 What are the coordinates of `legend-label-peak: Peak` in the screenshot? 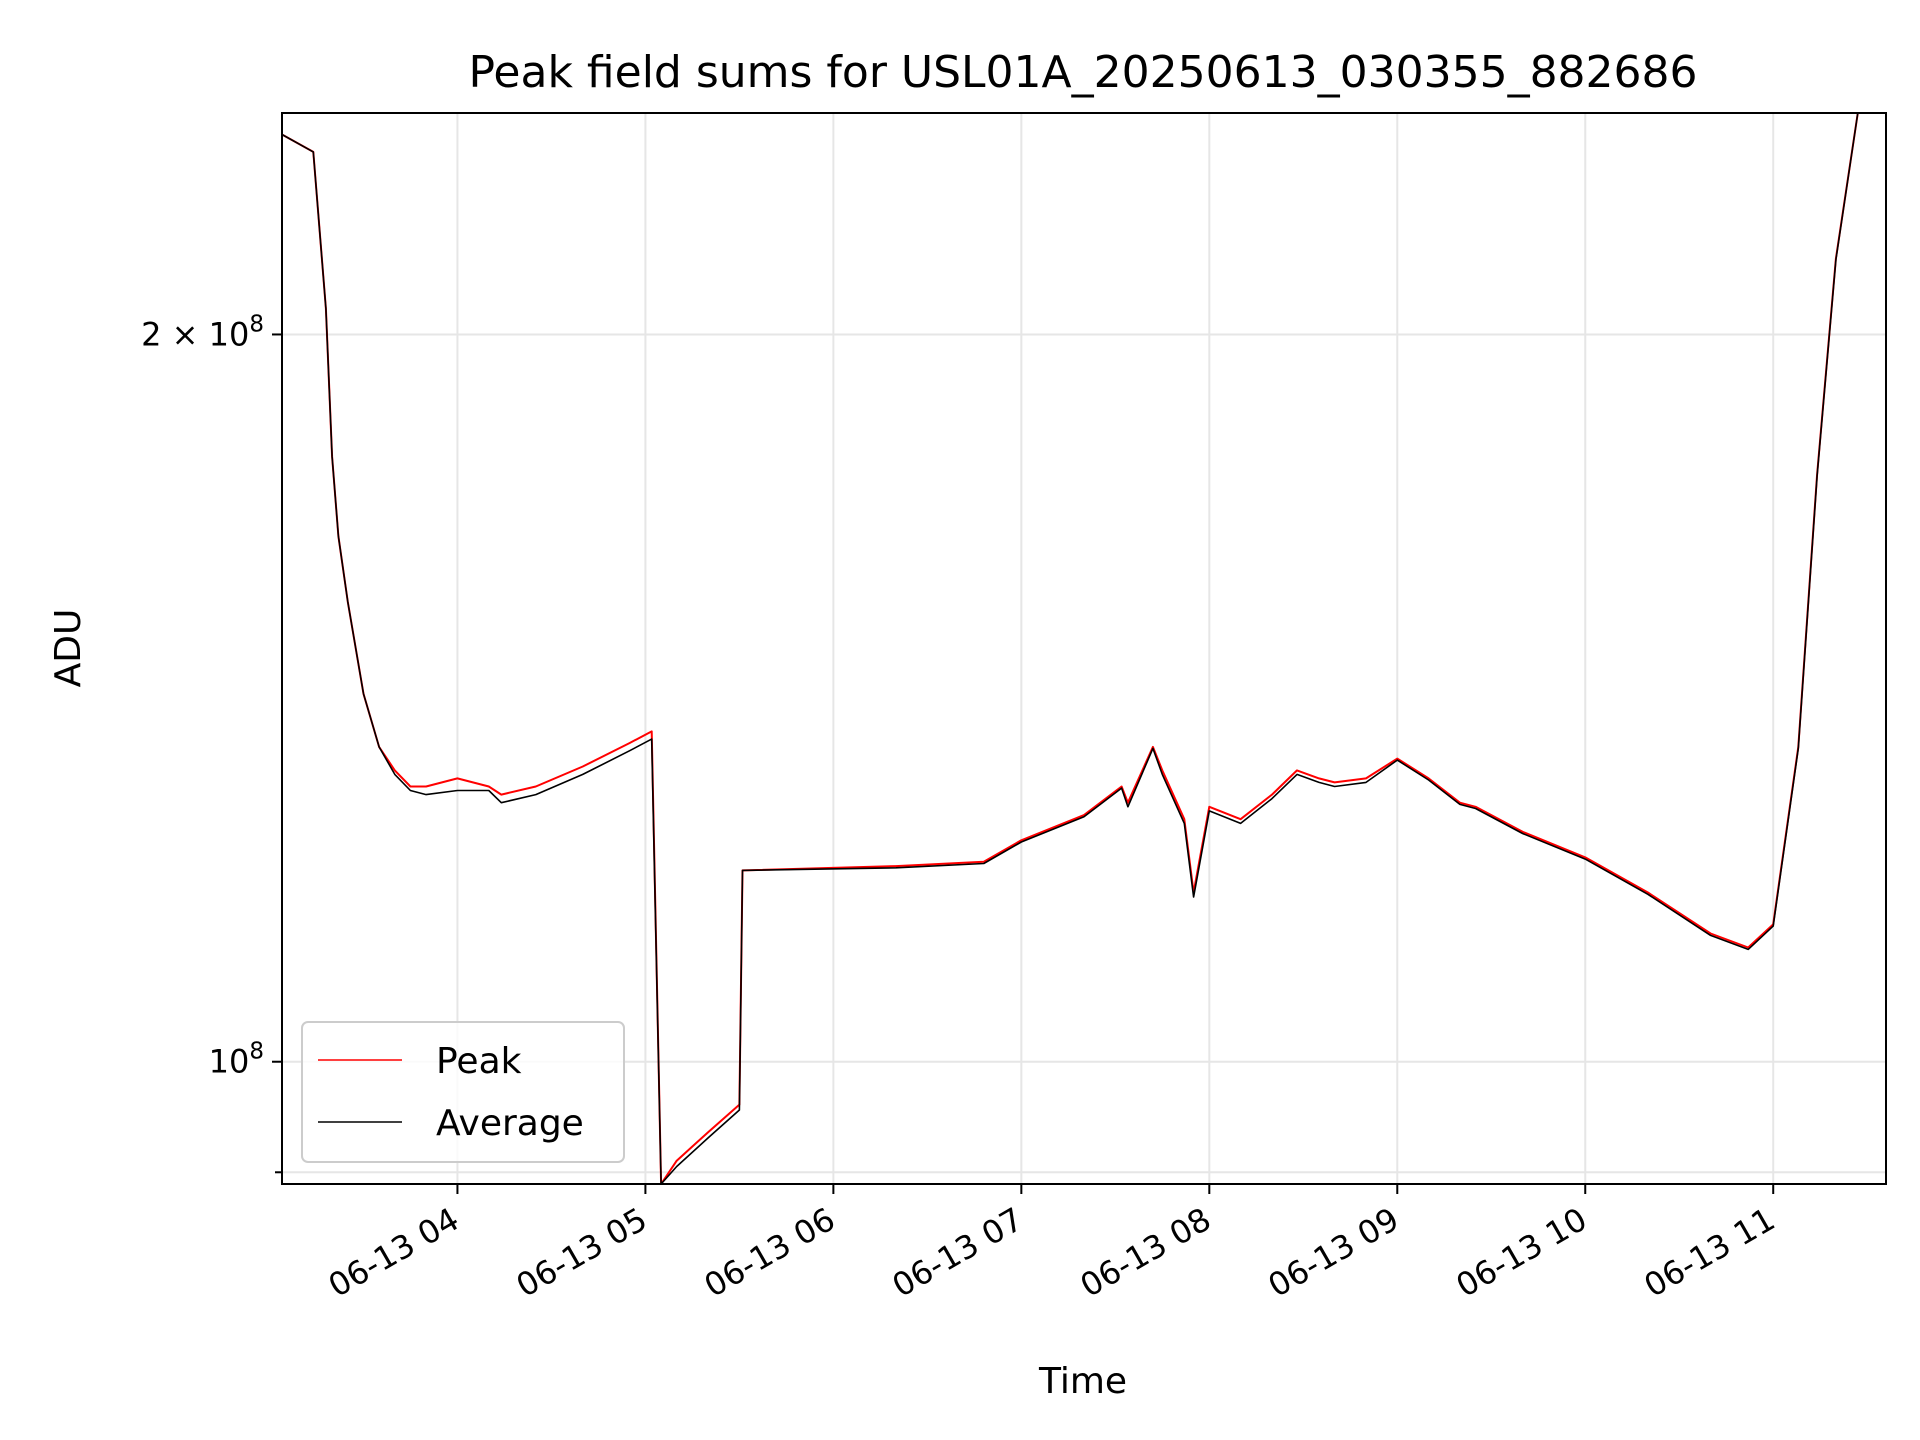 It's located at (479, 1061).